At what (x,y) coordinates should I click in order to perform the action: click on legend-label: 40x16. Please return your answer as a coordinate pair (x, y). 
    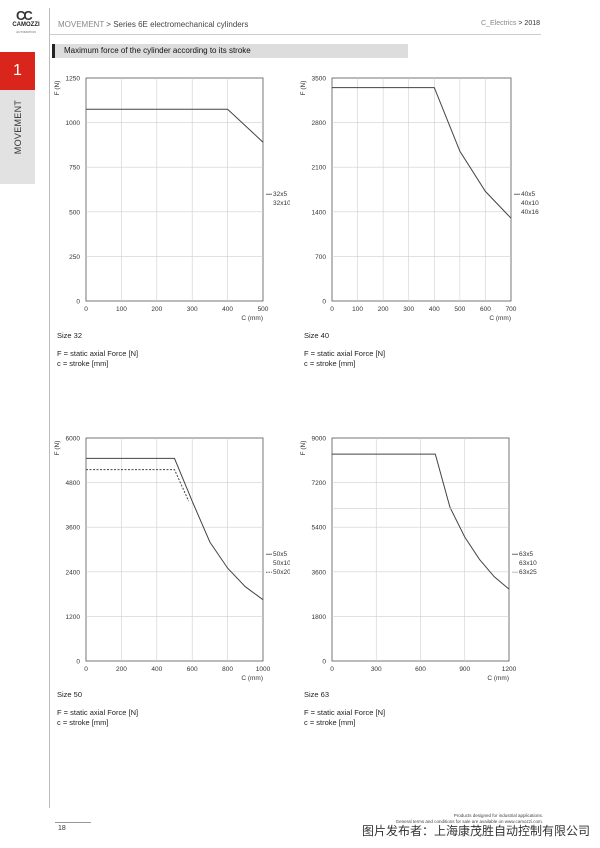
    Looking at the image, I should click on (530, 212).